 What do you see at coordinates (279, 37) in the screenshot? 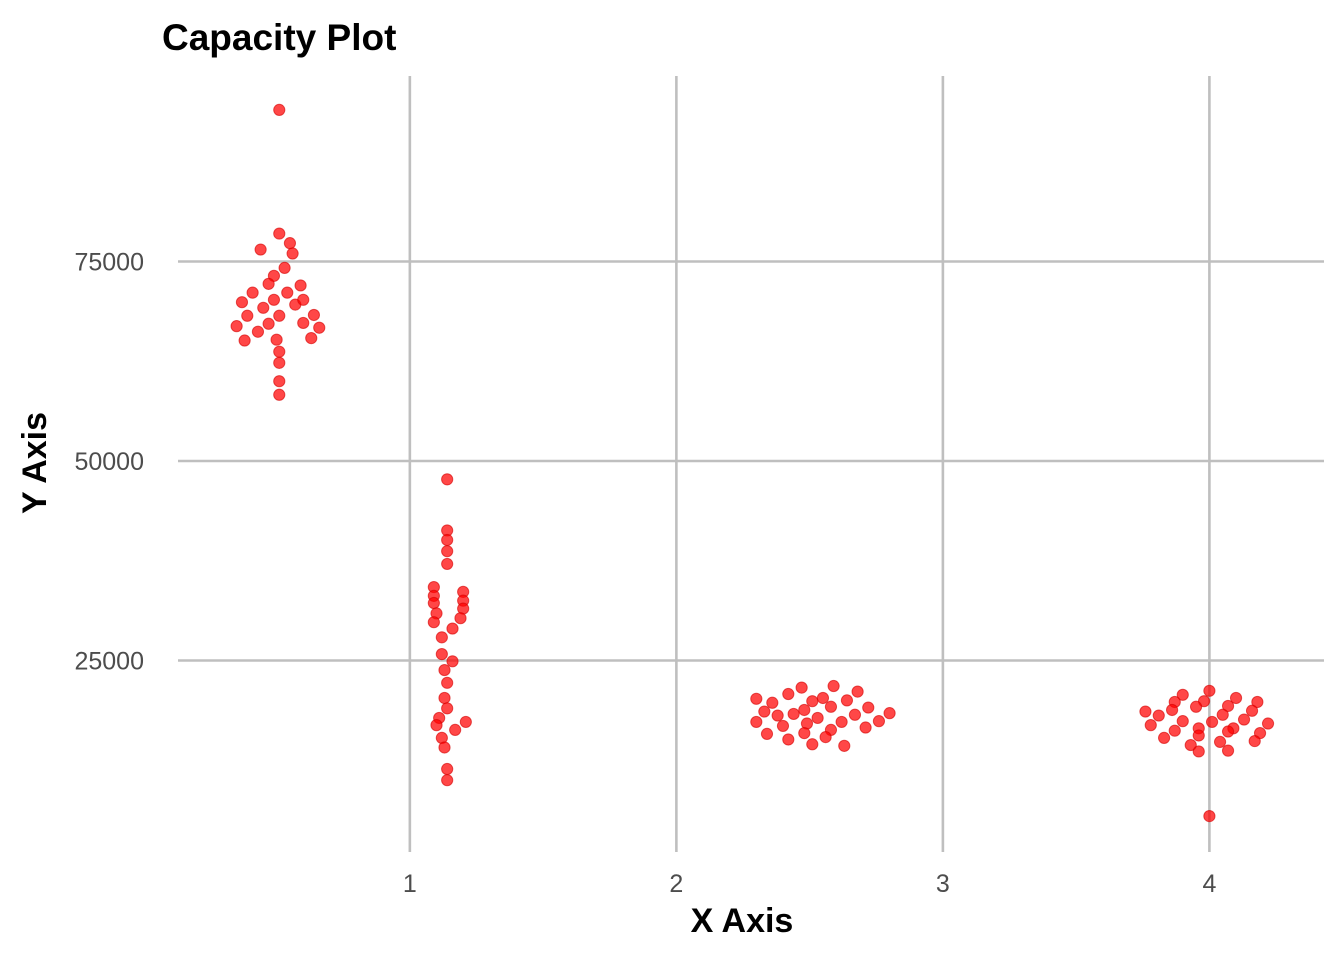
I see `chart-title: Capacity Plot` at bounding box center [279, 37].